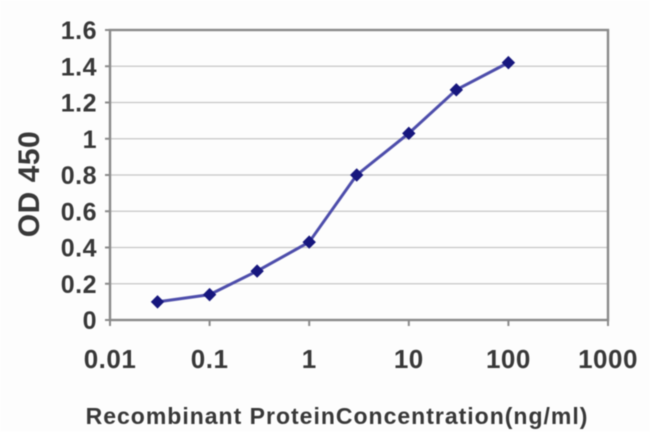 The height and width of the screenshot is (432, 650). What do you see at coordinates (79, 249) in the screenshot?
I see `y-tick-label: 0.4` at bounding box center [79, 249].